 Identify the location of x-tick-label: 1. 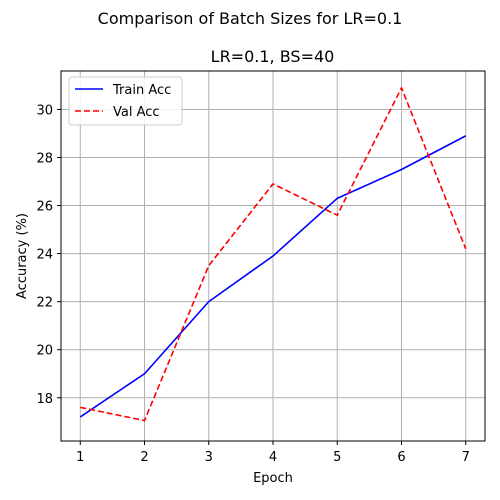
(80, 457).